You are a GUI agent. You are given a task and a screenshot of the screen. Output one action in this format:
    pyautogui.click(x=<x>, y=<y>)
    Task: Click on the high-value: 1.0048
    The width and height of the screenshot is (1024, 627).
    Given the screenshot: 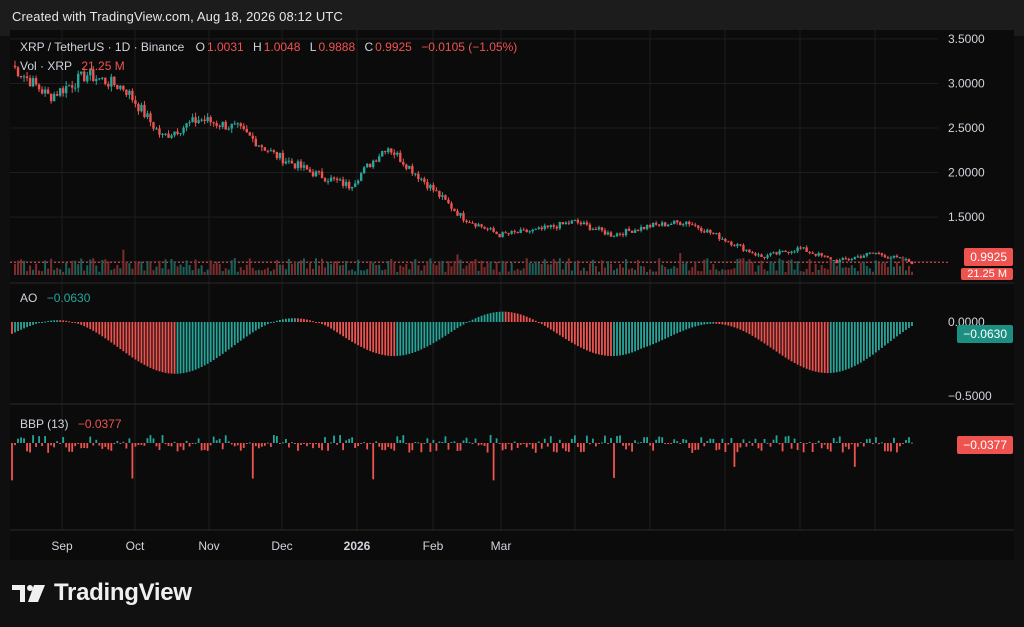 What is the action you would take?
    pyautogui.click(x=282, y=47)
    